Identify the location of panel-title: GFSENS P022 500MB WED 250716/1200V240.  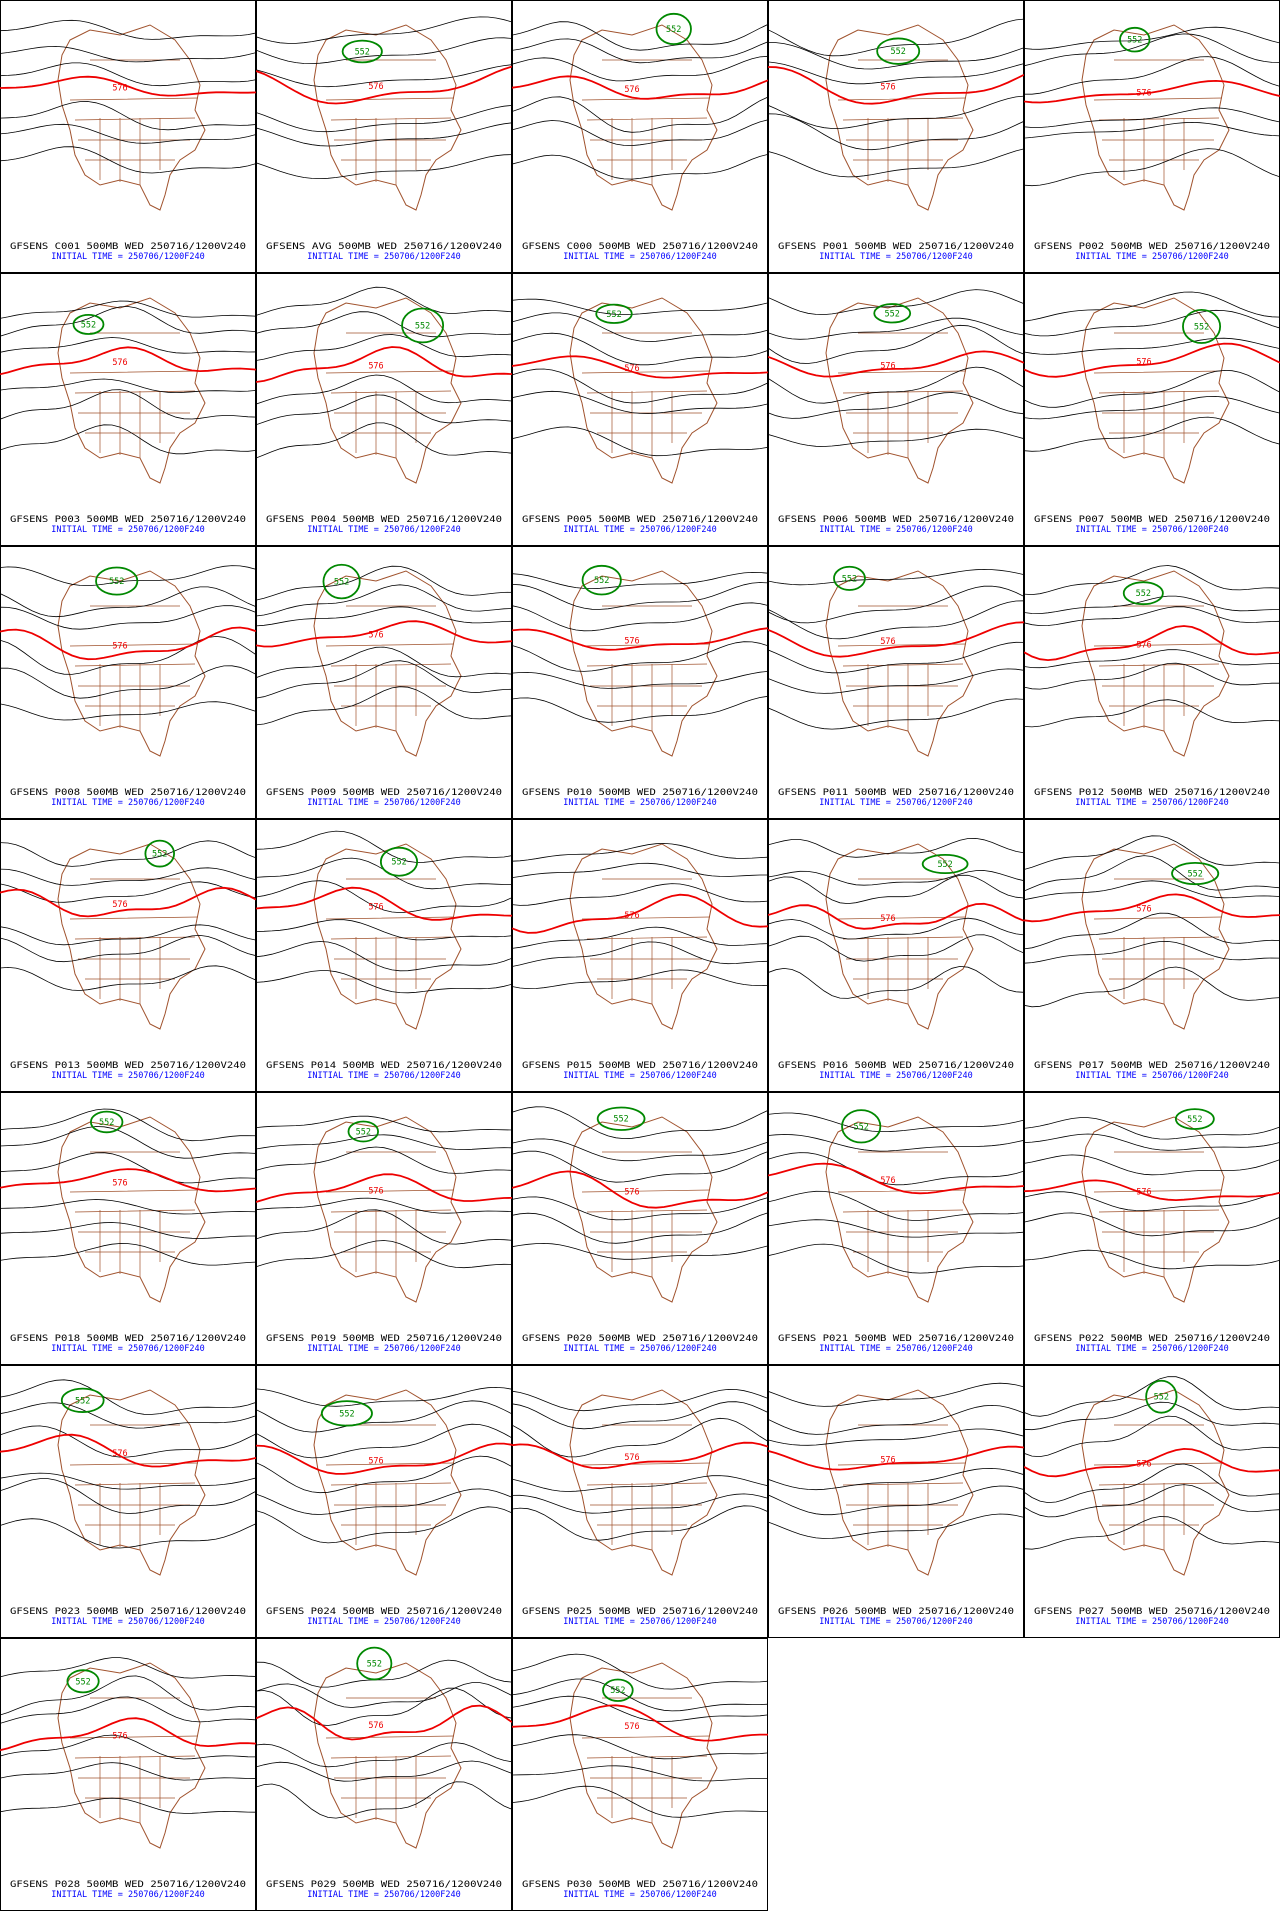
(1152, 1339).